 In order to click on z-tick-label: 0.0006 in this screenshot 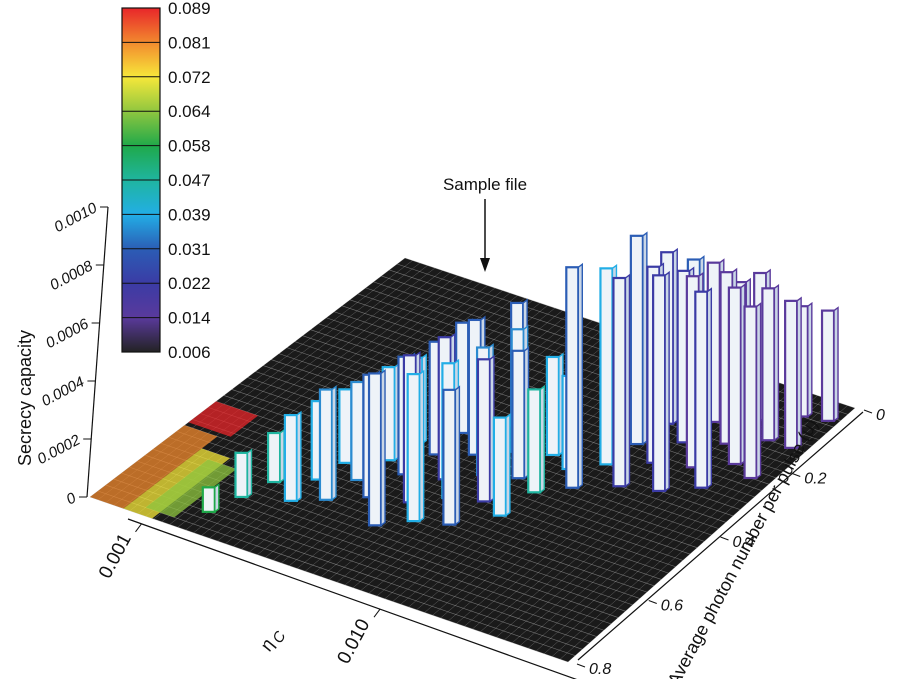, I will do `click(67, 333)`.